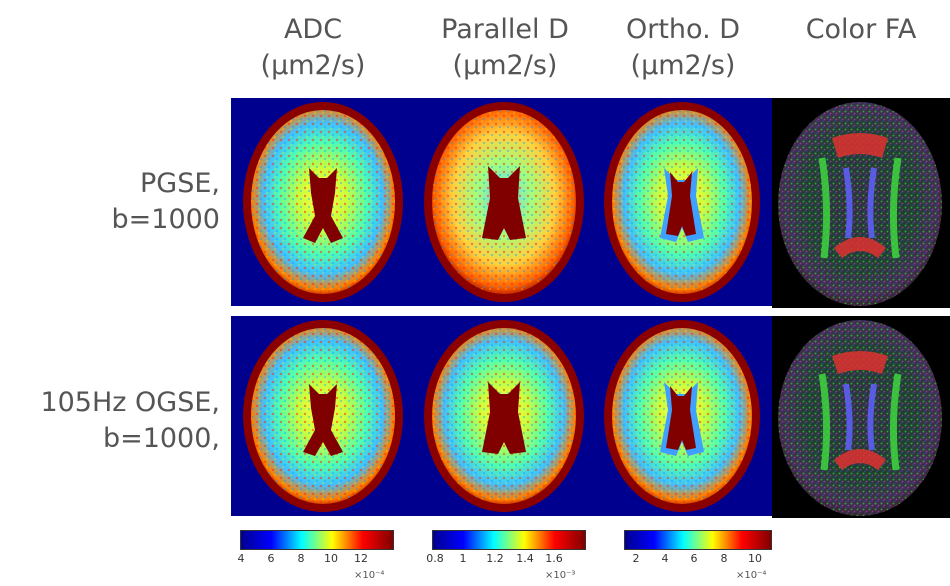  What do you see at coordinates (495, 558) in the screenshot?
I see `tick-label: 1.2` at bounding box center [495, 558].